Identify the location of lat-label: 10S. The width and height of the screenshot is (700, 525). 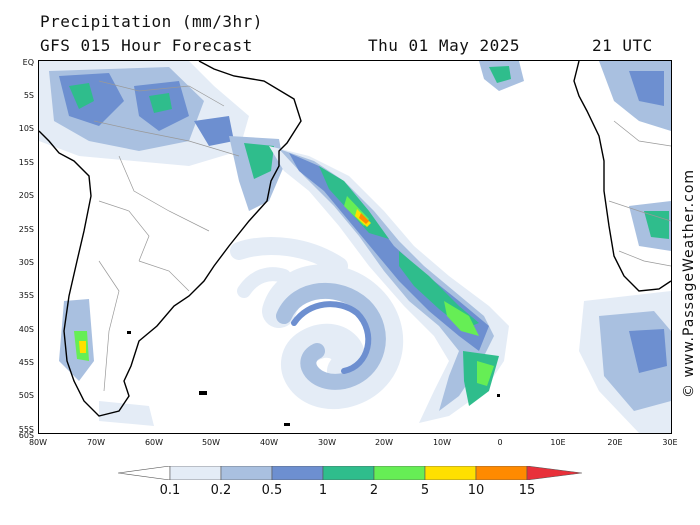
(26, 128).